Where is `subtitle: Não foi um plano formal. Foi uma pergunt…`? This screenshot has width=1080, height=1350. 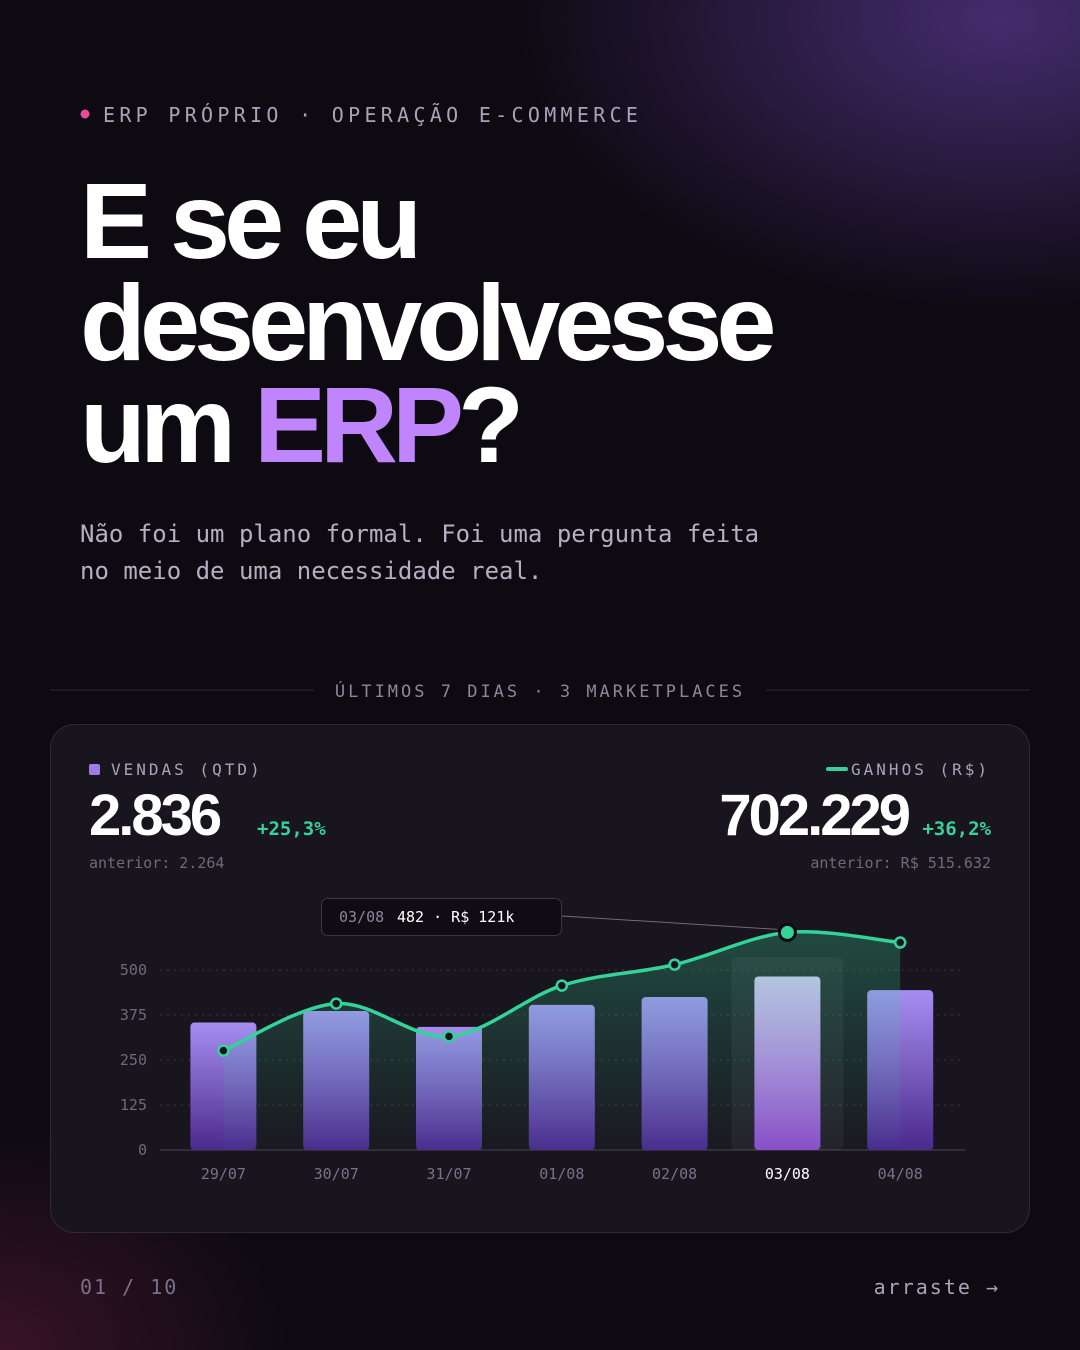 subtitle: Não foi um plano formal. Foi uma pergunt… is located at coordinates (419, 534).